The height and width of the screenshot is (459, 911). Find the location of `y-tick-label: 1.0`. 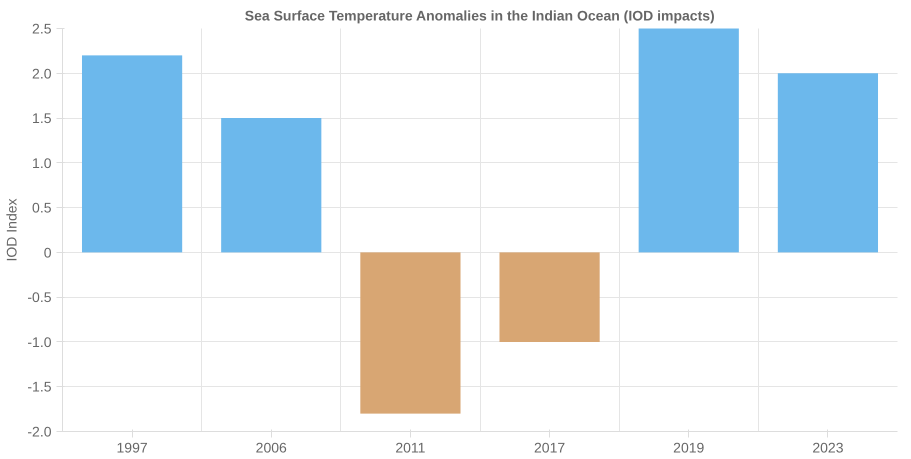

y-tick-label: 1.0 is located at coordinates (42, 162).